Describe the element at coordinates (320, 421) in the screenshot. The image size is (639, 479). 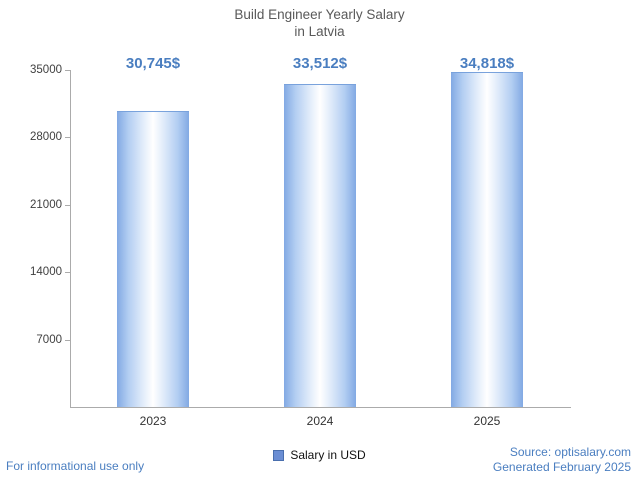
I see `x-axis-label-2024: 2024` at that location.